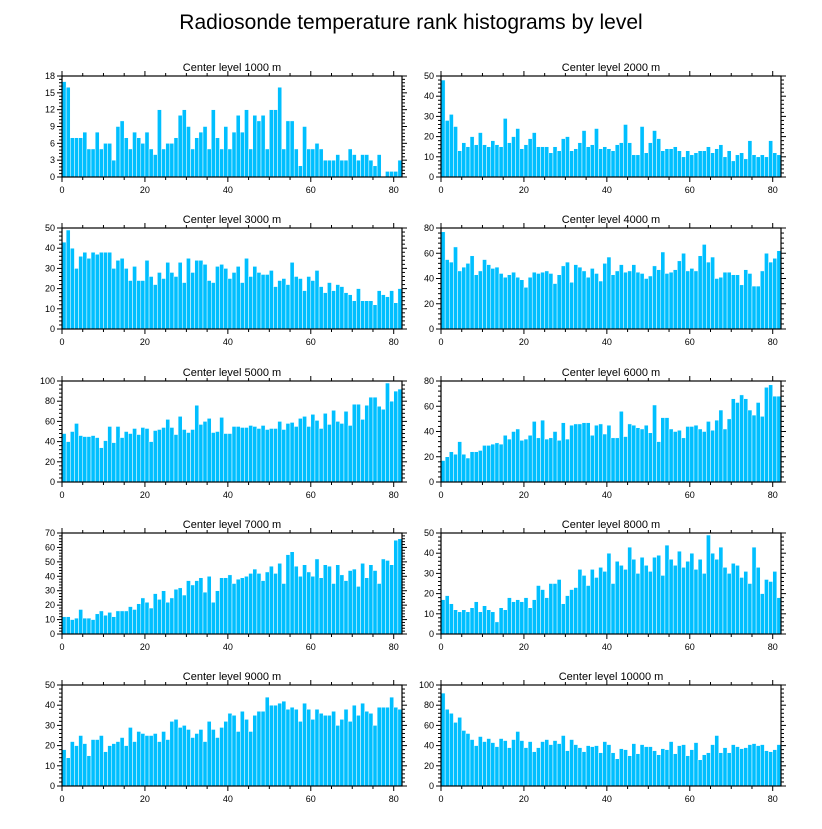 The height and width of the screenshot is (829, 822). Describe the element at coordinates (605, 280) in the screenshot. I see `histogram-panel: Center level 4000 m 0 20 40 60 80 0 20 40 60 80` at that location.